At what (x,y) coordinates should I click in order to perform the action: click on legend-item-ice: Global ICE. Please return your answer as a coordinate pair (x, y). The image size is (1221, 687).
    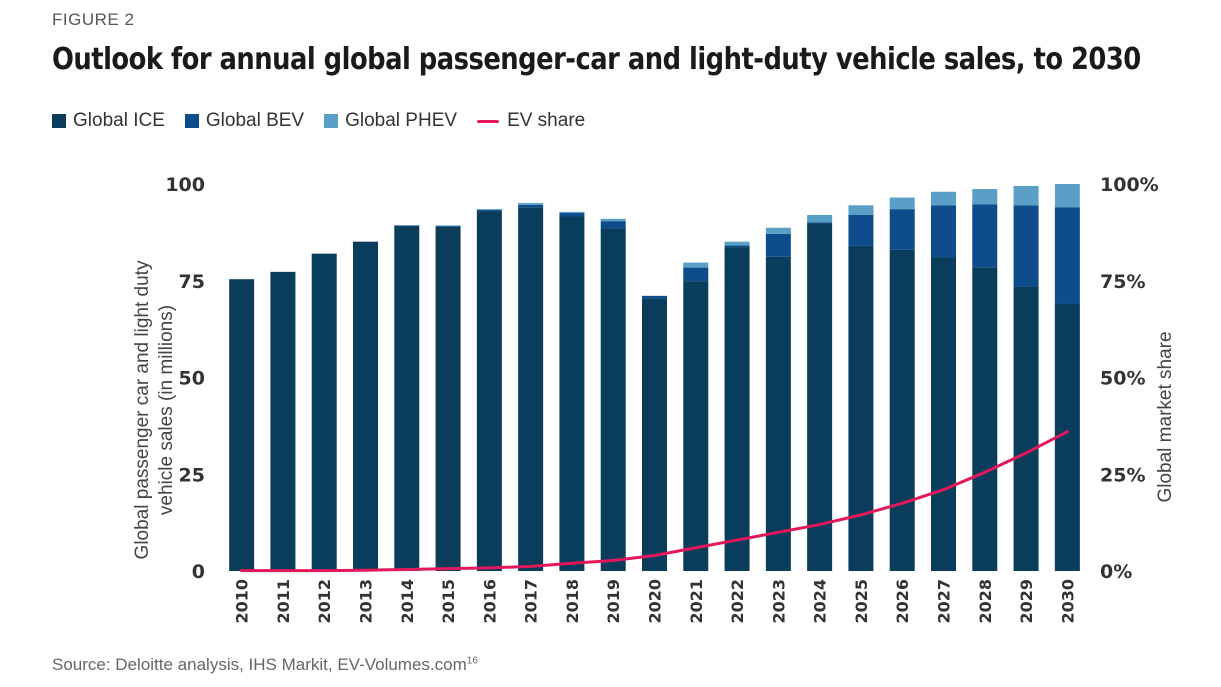
    Looking at the image, I should click on (108, 121).